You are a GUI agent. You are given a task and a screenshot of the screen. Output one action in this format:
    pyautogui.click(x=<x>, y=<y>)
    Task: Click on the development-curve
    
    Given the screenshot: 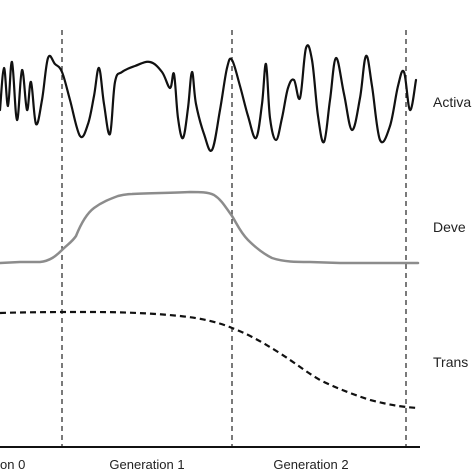 What is the action you would take?
    pyautogui.click(x=210, y=227)
    